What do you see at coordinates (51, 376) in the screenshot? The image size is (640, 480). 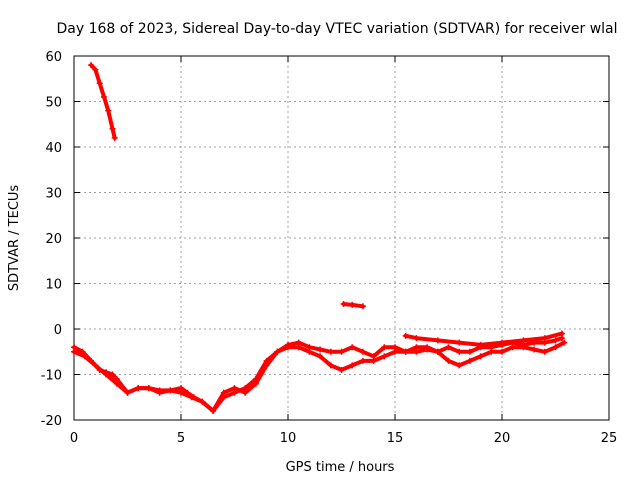 I see `y-tick-label: -10` at bounding box center [51, 376].